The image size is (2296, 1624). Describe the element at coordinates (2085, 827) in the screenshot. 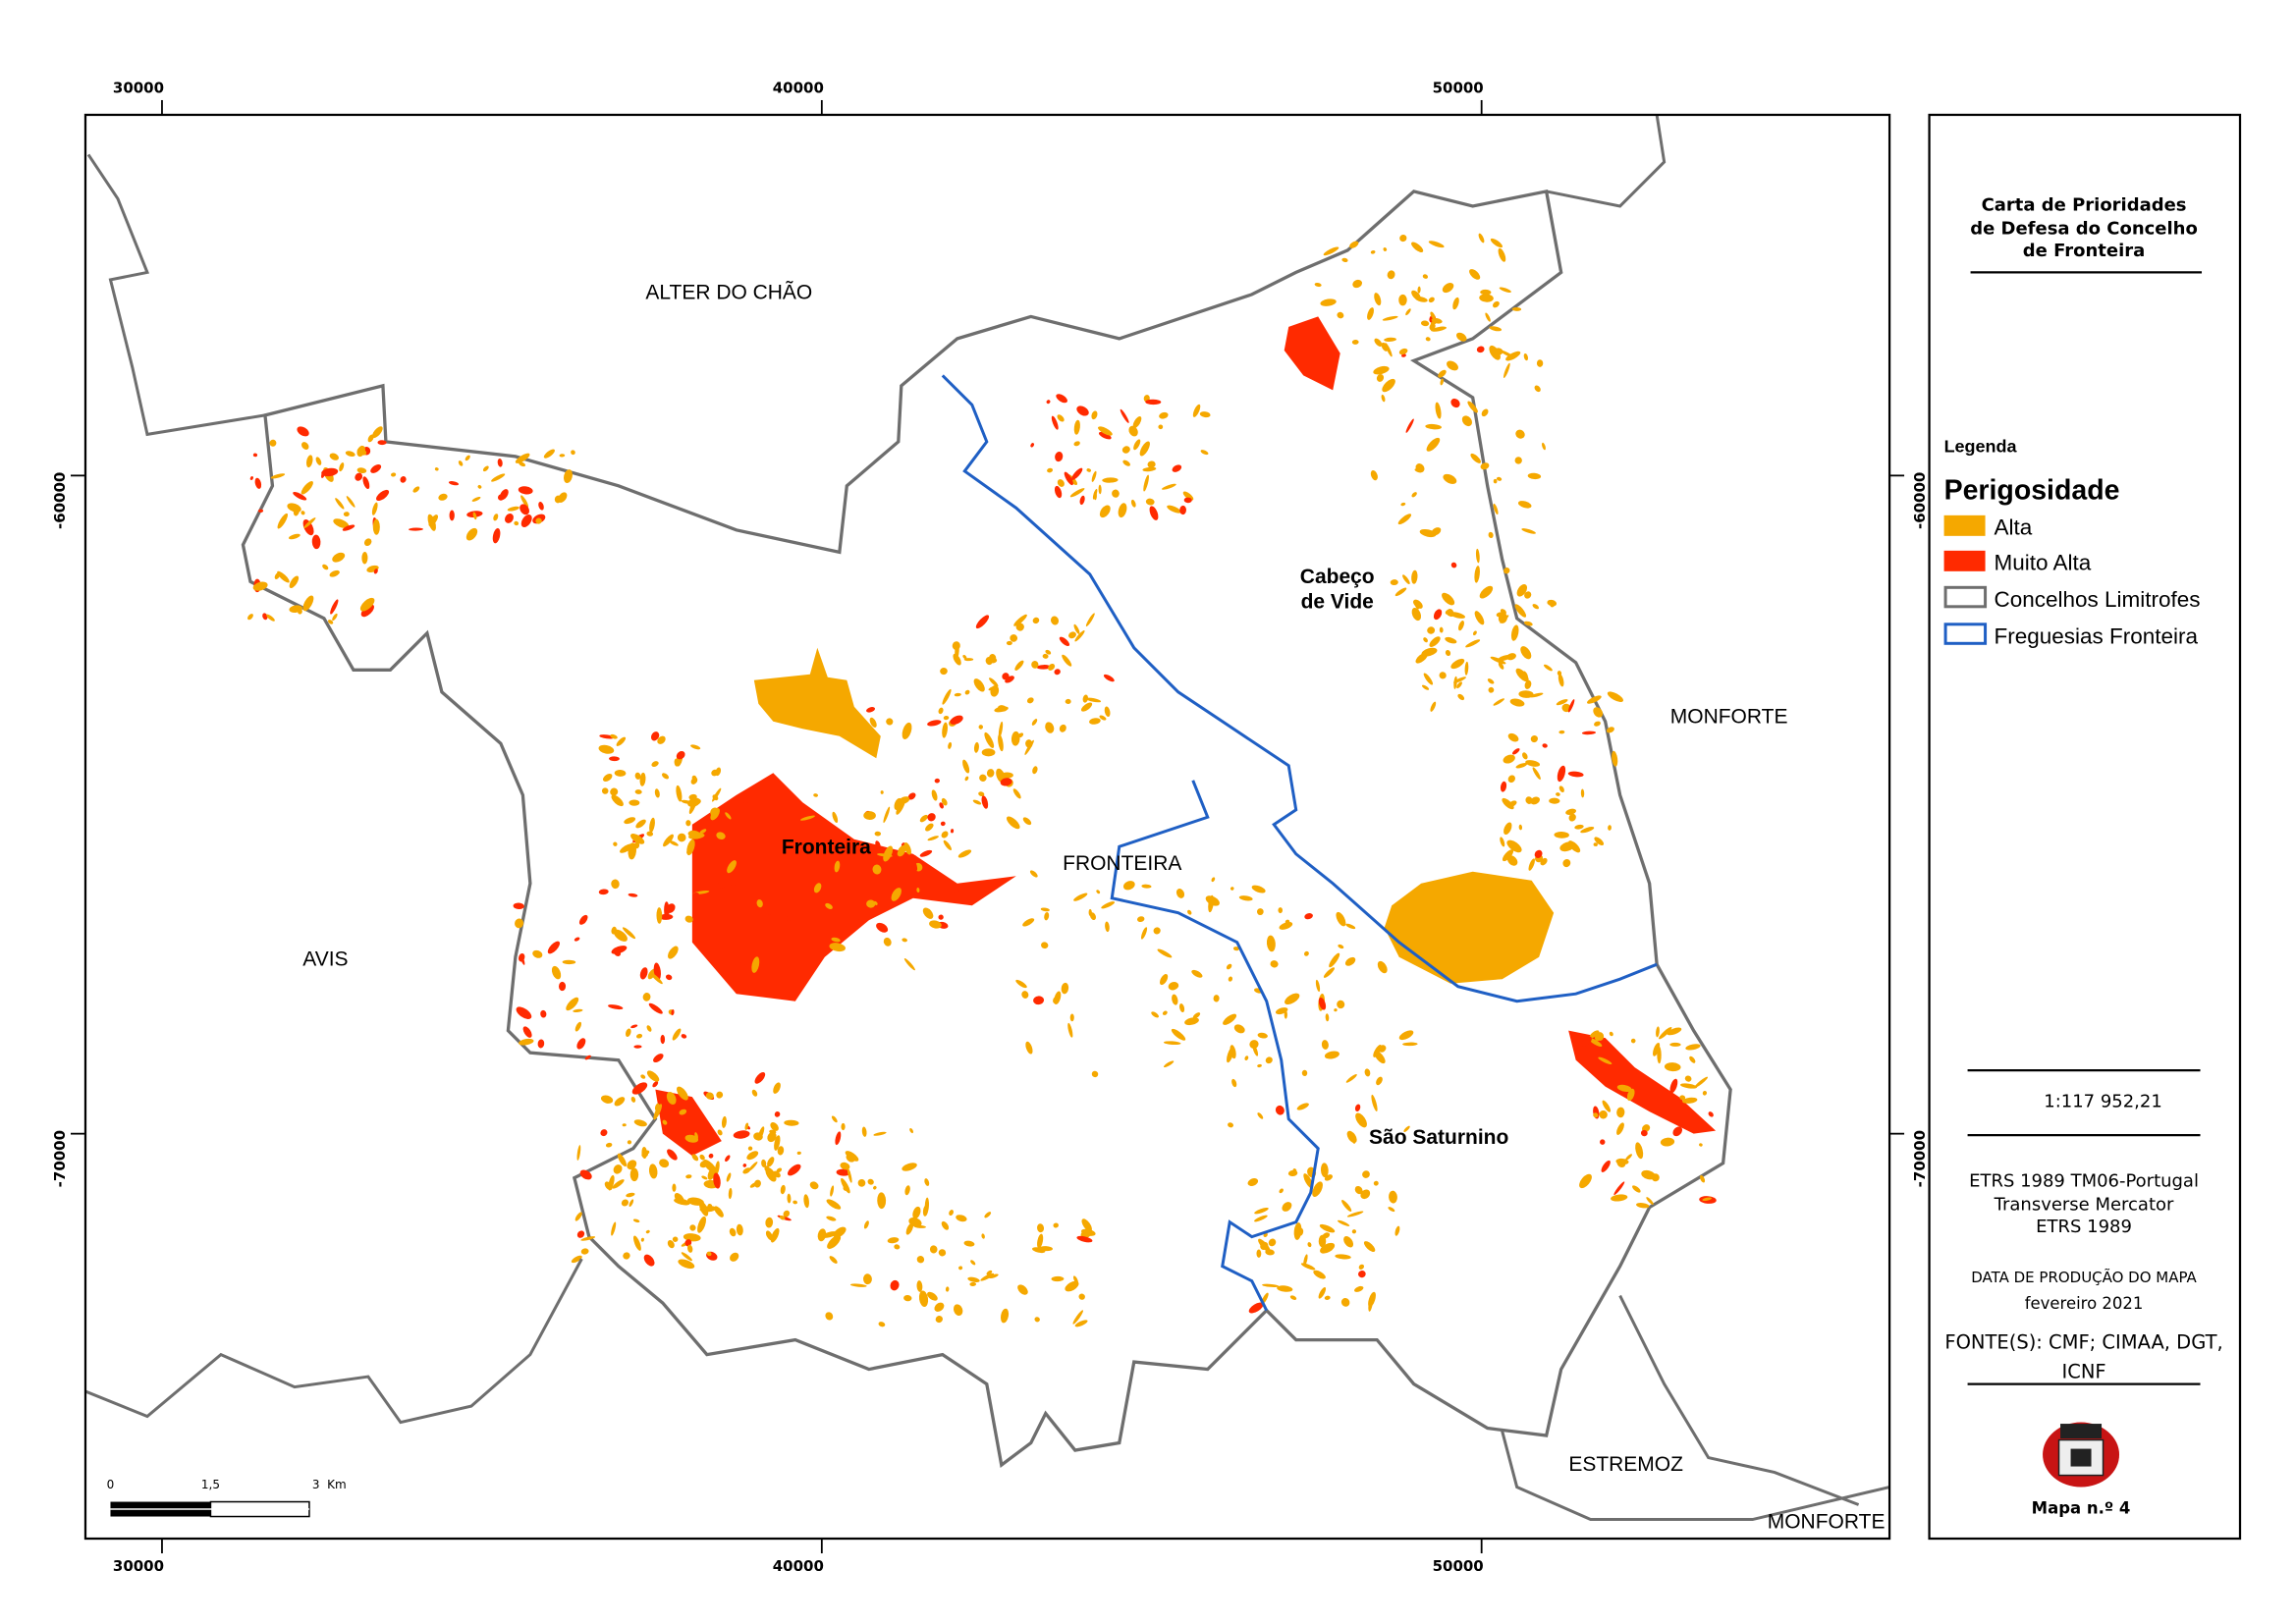

I see `legend-panel` at that location.